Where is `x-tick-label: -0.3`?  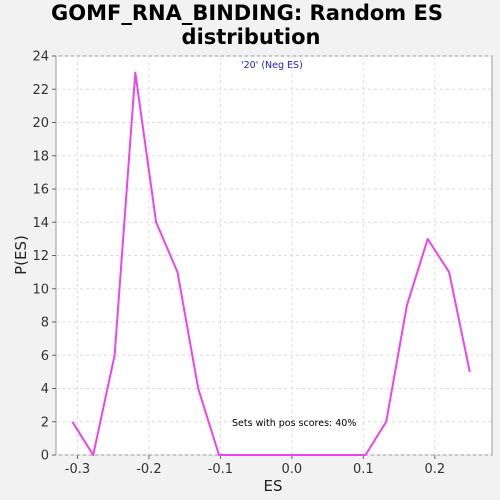 x-tick-label: -0.3 is located at coordinates (77, 469).